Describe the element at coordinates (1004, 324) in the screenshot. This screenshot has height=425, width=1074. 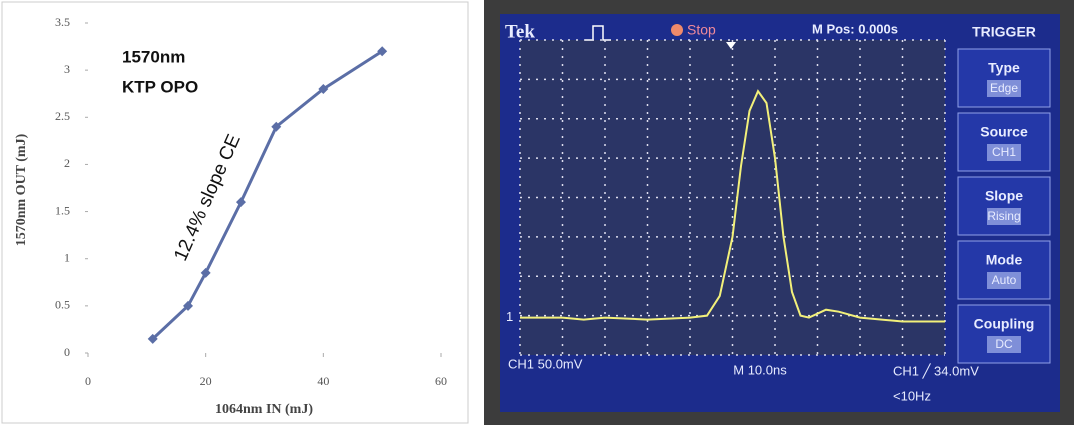
I see `menu-label: Coupling` at that location.